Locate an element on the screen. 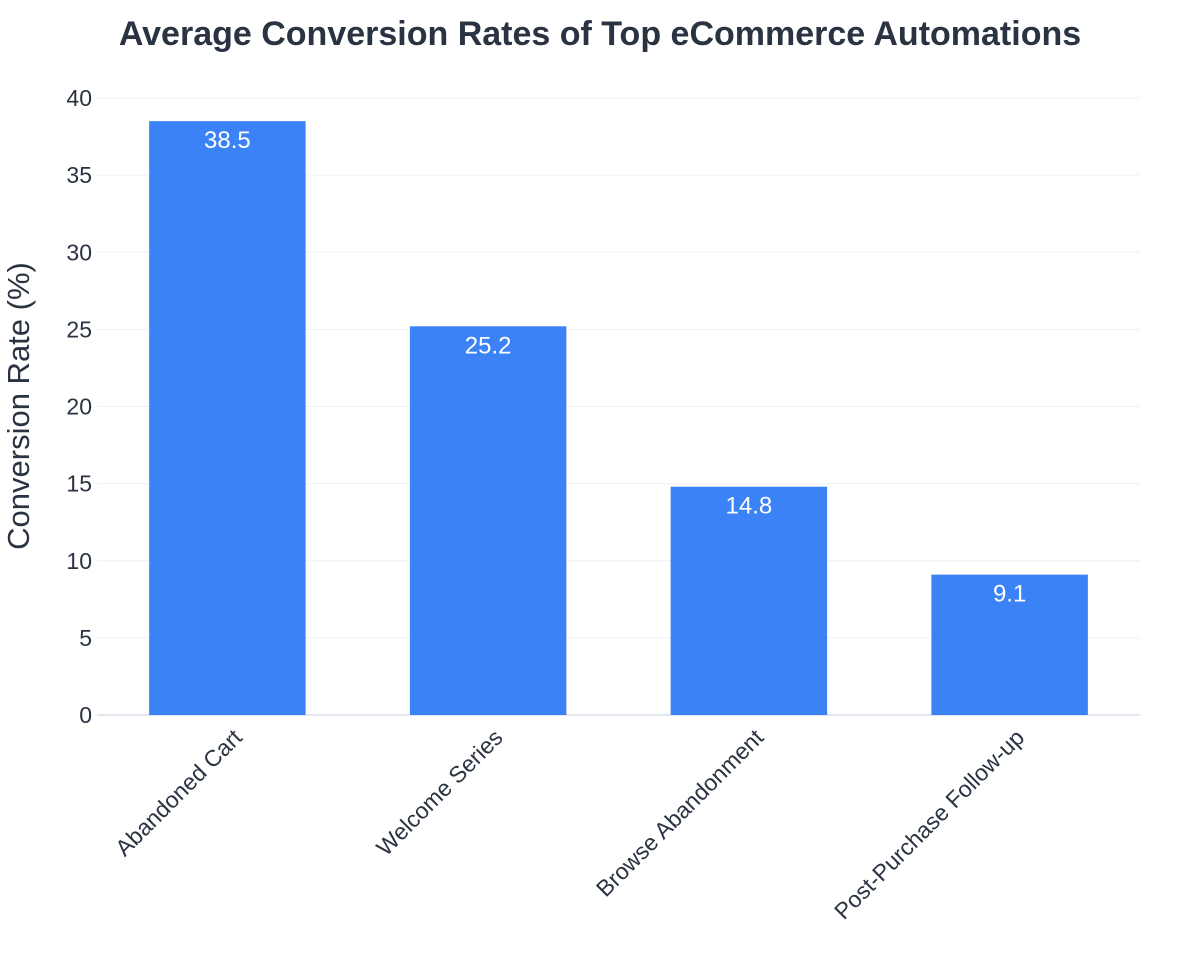  data-label: 14.8 is located at coordinates (749, 506).